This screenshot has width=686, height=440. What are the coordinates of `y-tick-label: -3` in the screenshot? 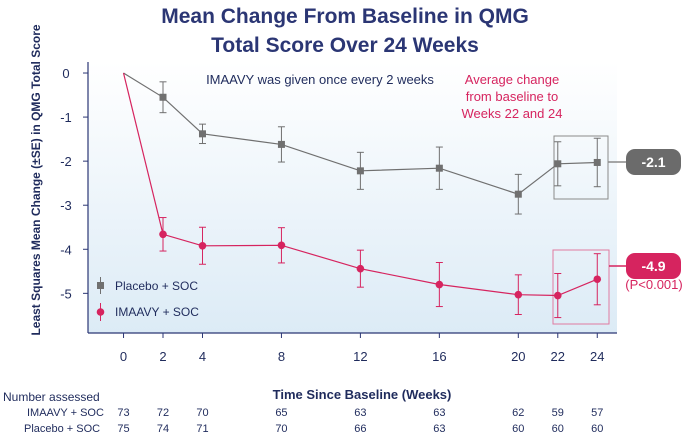 It's located at (66, 205).